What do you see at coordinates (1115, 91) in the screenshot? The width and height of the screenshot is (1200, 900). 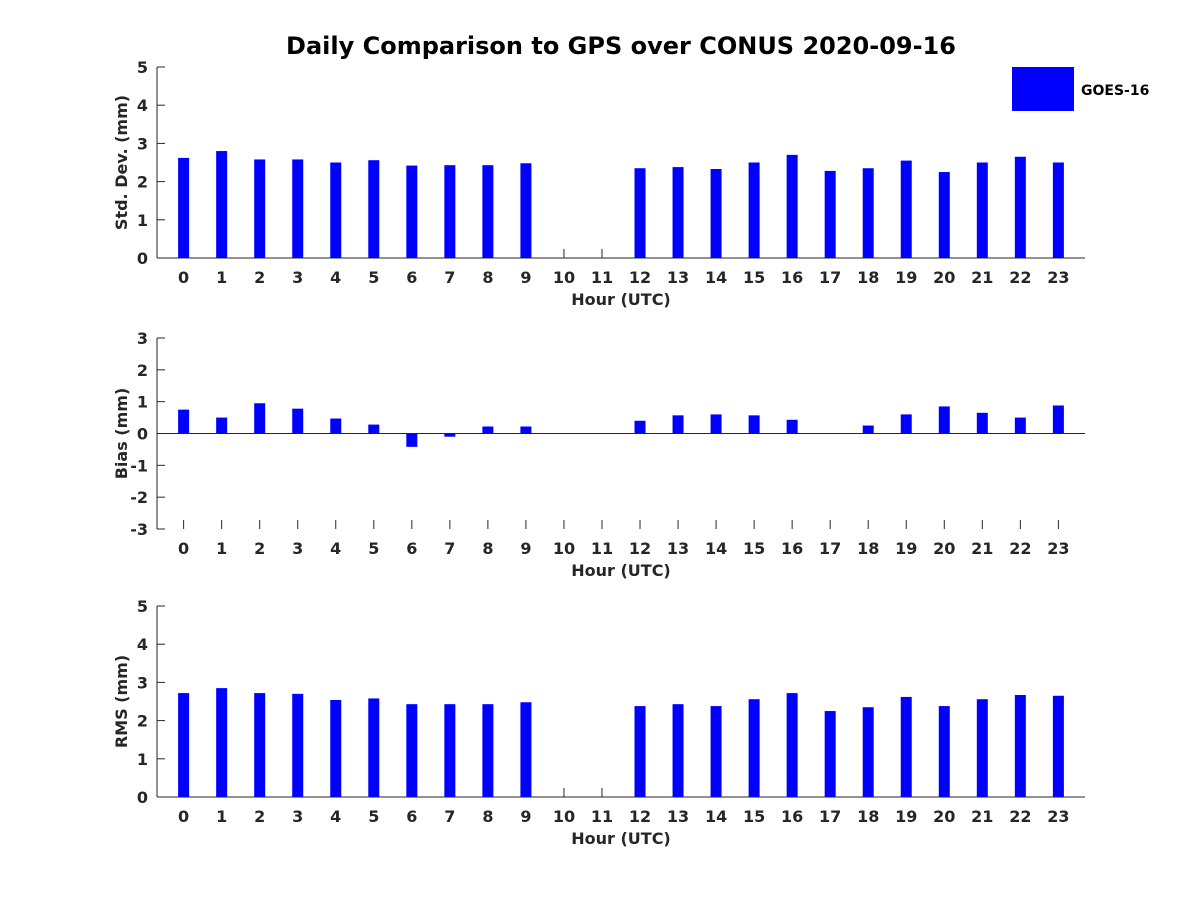 I see `legend-label: GOES-16` at bounding box center [1115, 91].